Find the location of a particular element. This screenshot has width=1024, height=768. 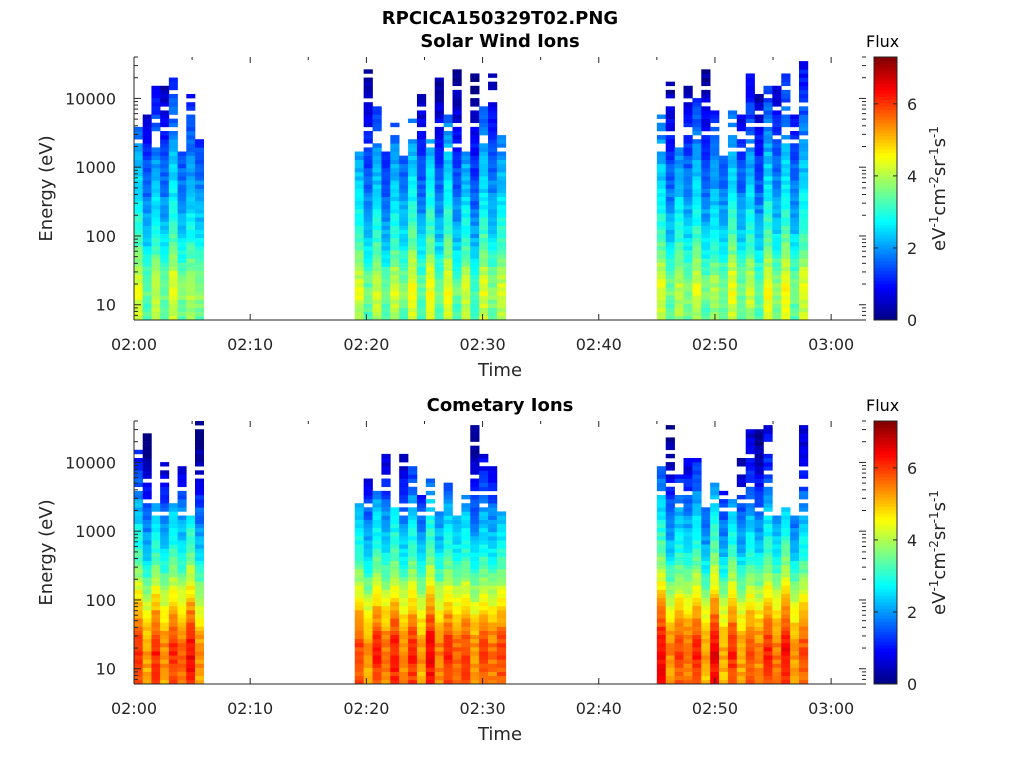

figure-title: RPCICA150329T02.PNG is located at coordinates (500, 18).